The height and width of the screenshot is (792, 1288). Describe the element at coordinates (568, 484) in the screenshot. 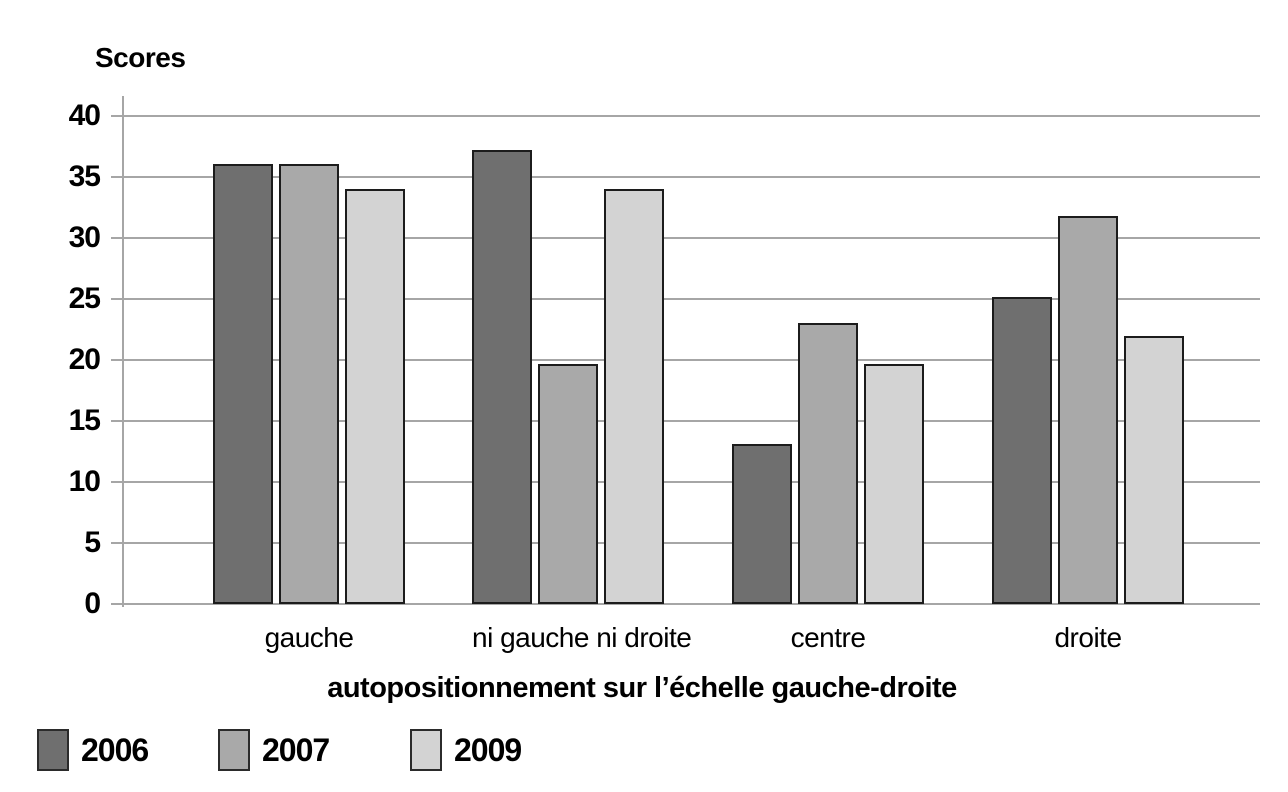

I see `bar-2007-ni-gauche-ni-droite` at that location.